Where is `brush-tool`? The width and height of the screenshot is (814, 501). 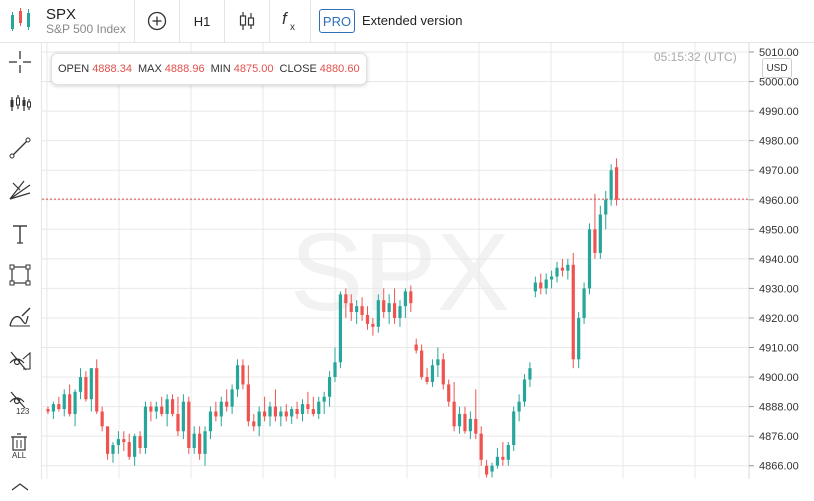 brush-tool is located at coordinates (20, 318).